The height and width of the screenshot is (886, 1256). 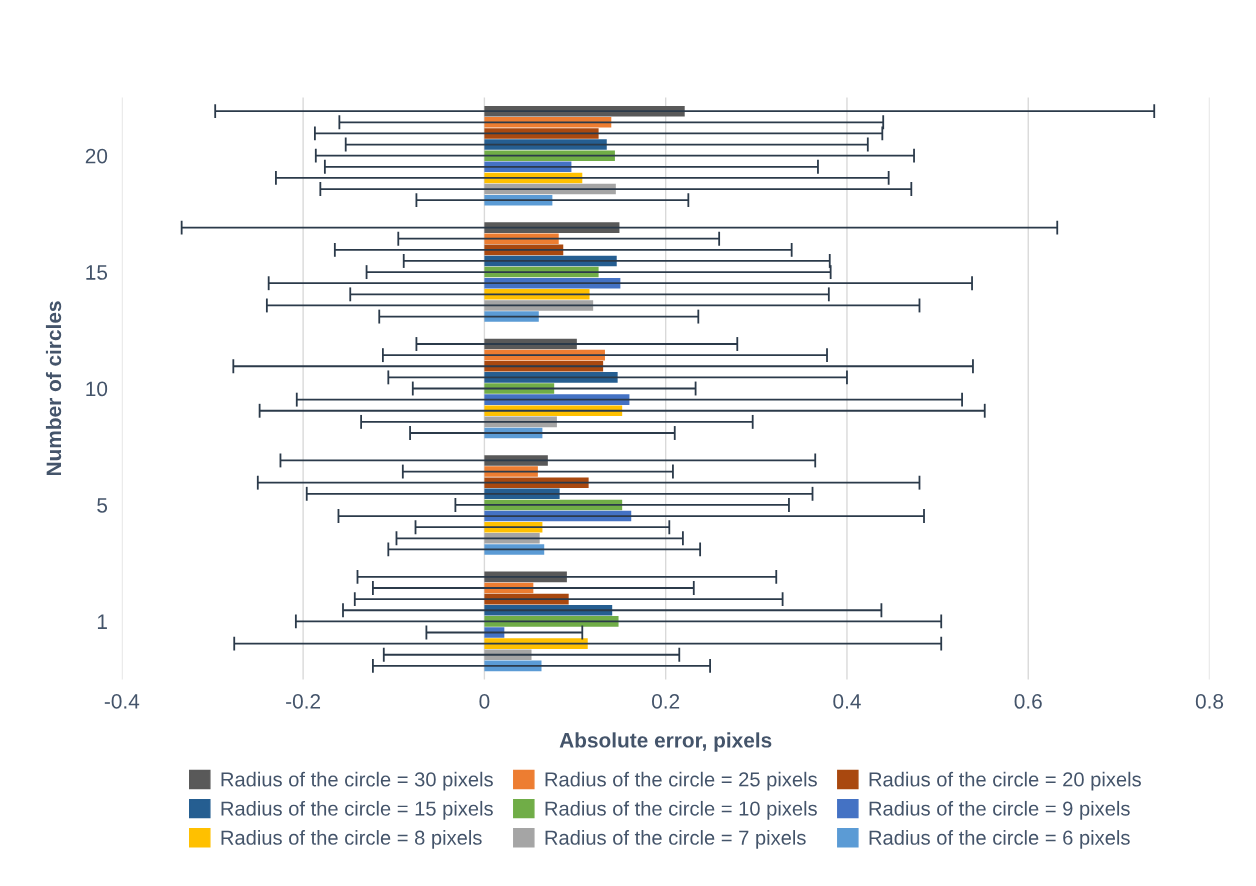 What do you see at coordinates (1028, 701) in the screenshot?
I see `x-tick-label: 0.6` at bounding box center [1028, 701].